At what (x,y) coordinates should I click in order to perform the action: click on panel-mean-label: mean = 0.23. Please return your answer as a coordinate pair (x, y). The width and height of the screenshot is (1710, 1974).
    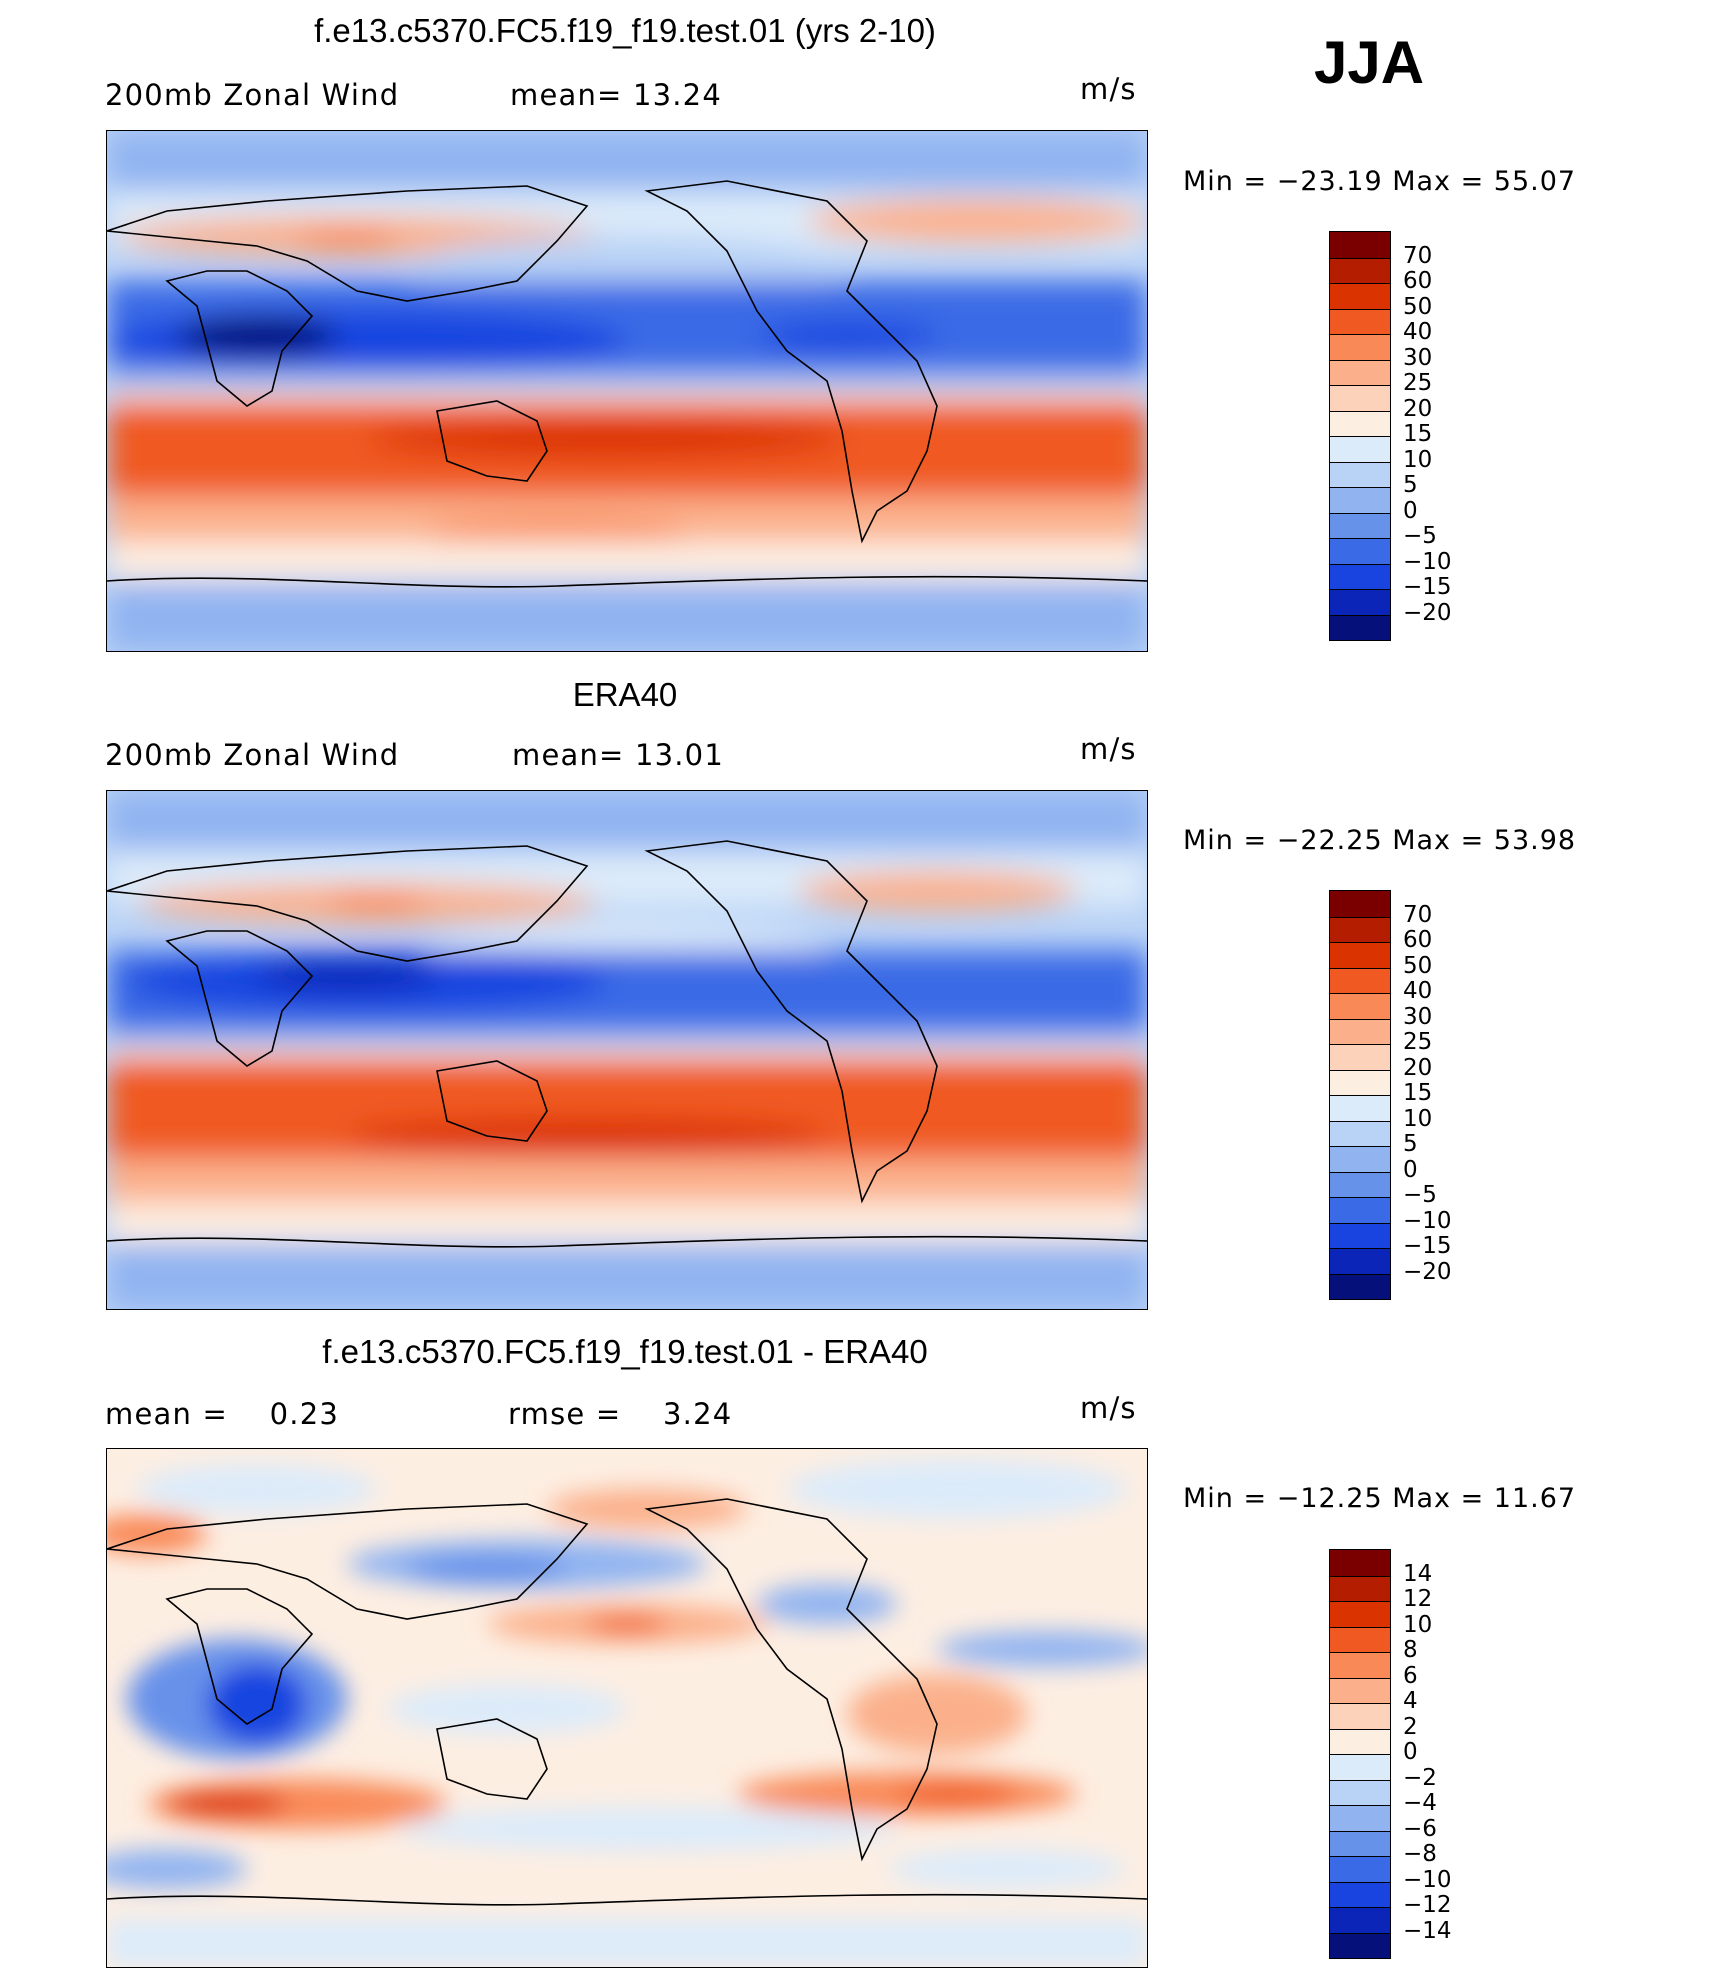
    Looking at the image, I should click on (222, 1414).